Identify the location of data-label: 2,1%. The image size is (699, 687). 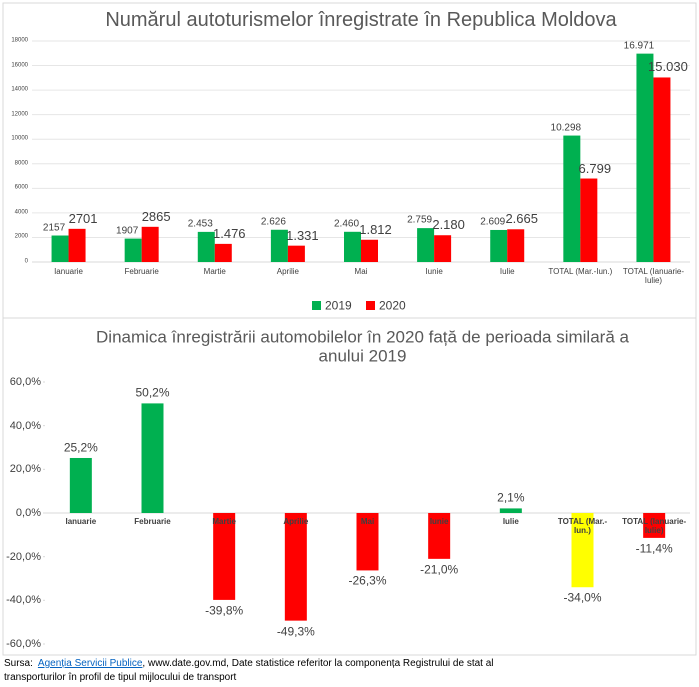
(511, 497).